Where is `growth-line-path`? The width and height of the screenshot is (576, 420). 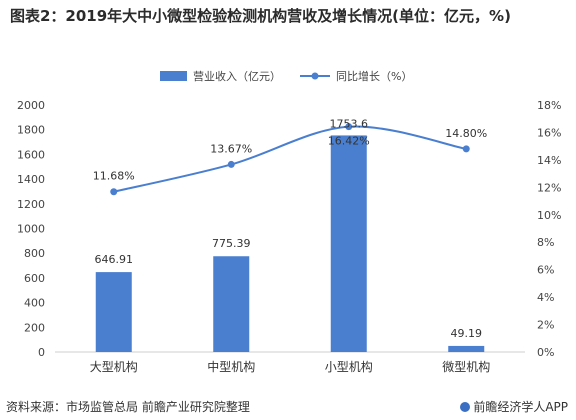
growth-line-path is located at coordinates (290, 159).